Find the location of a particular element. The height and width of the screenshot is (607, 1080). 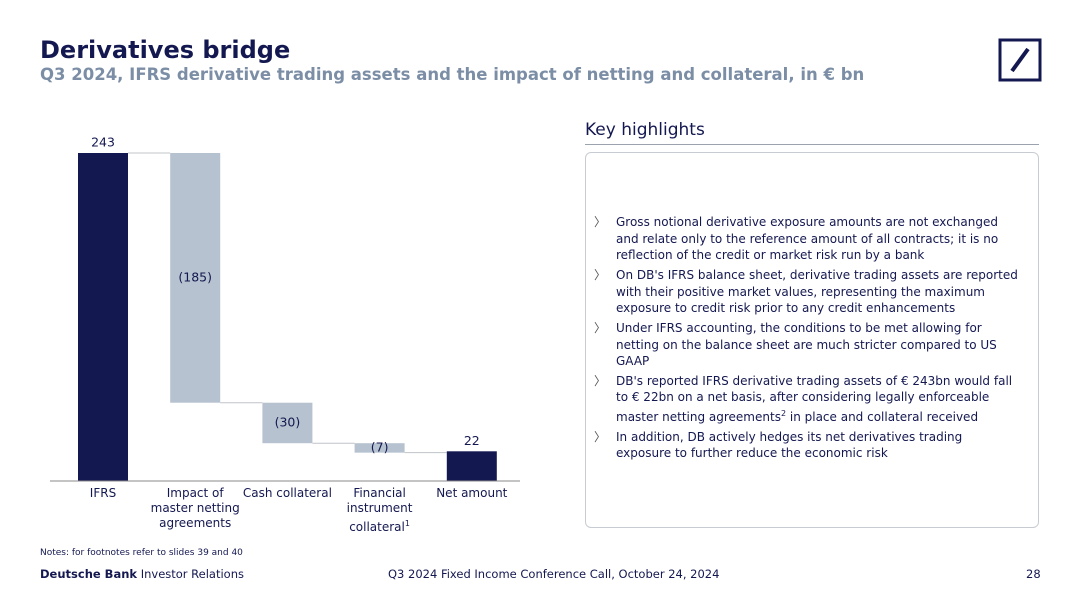

category-label: Financial instrument collateral1 is located at coordinates (380, 510).